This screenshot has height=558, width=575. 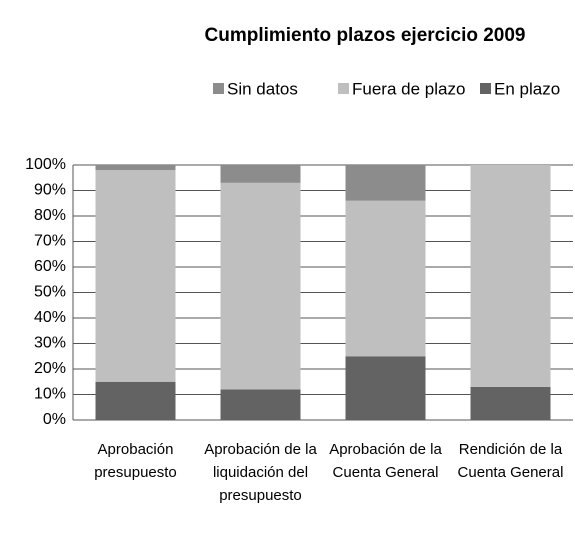 I want to click on x-tick-label: Rendición de la Cuenta General, so click(x=510, y=461).